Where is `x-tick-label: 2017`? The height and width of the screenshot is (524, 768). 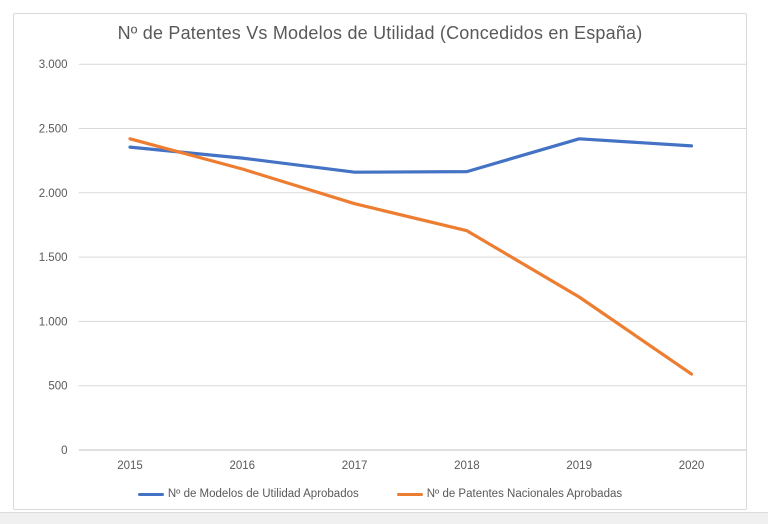 x-tick-label: 2017 is located at coordinates (355, 466).